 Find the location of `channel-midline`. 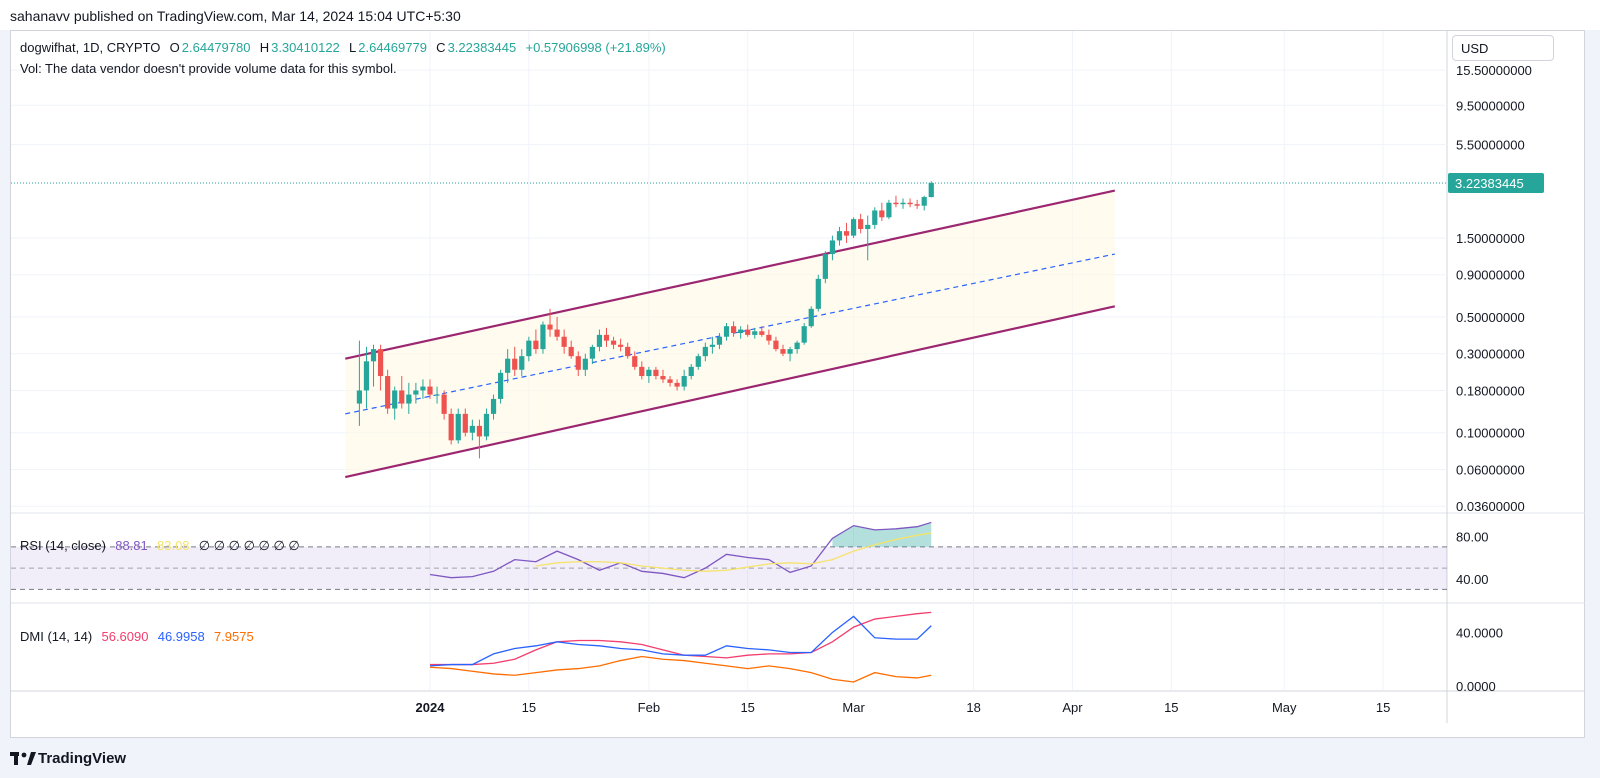

channel-midline is located at coordinates (730, 334).